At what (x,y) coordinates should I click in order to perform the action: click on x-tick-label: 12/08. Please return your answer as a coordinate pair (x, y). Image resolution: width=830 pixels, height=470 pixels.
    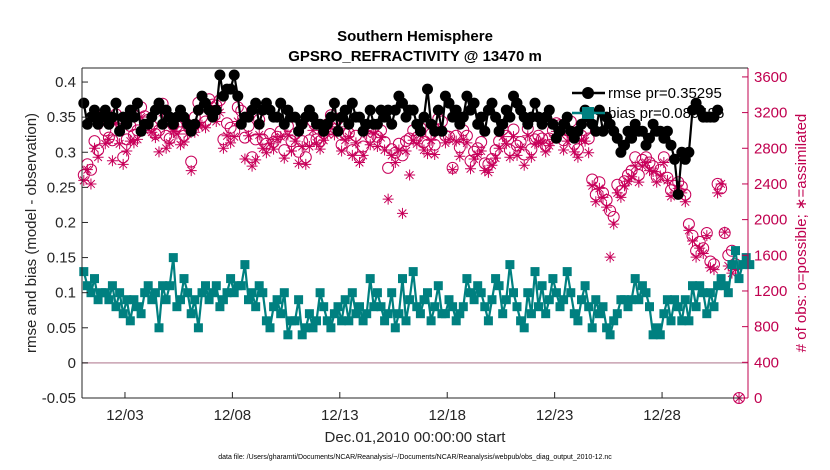
    Looking at the image, I should click on (233, 415).